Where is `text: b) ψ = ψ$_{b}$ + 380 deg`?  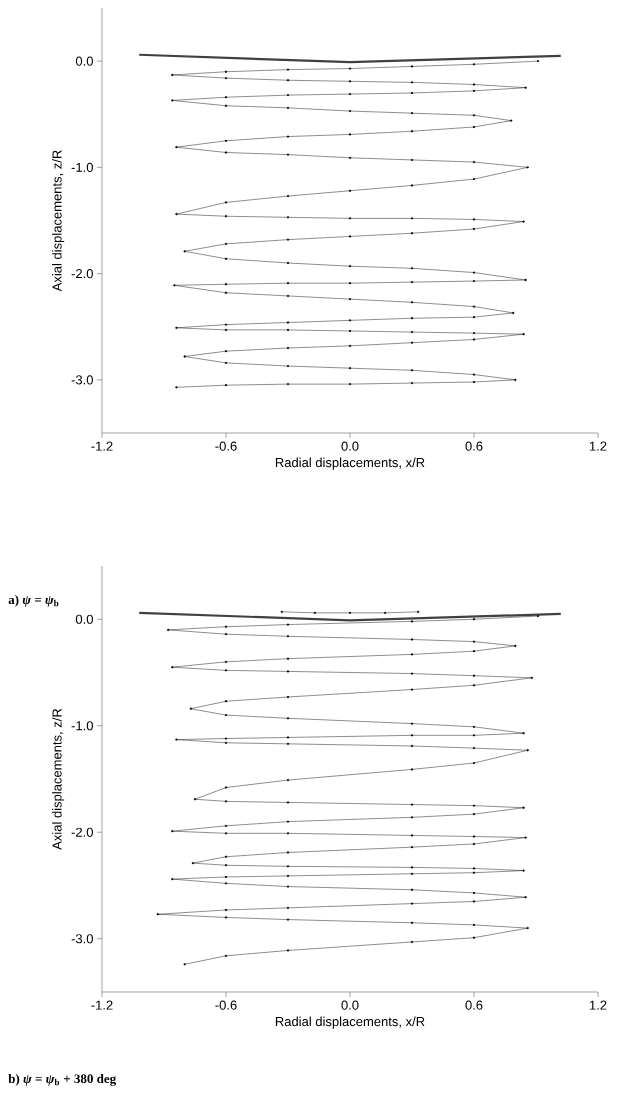
text: b) ψ = ψ$_{b}$ + 380 deg is located at coordinates (62, 1079).